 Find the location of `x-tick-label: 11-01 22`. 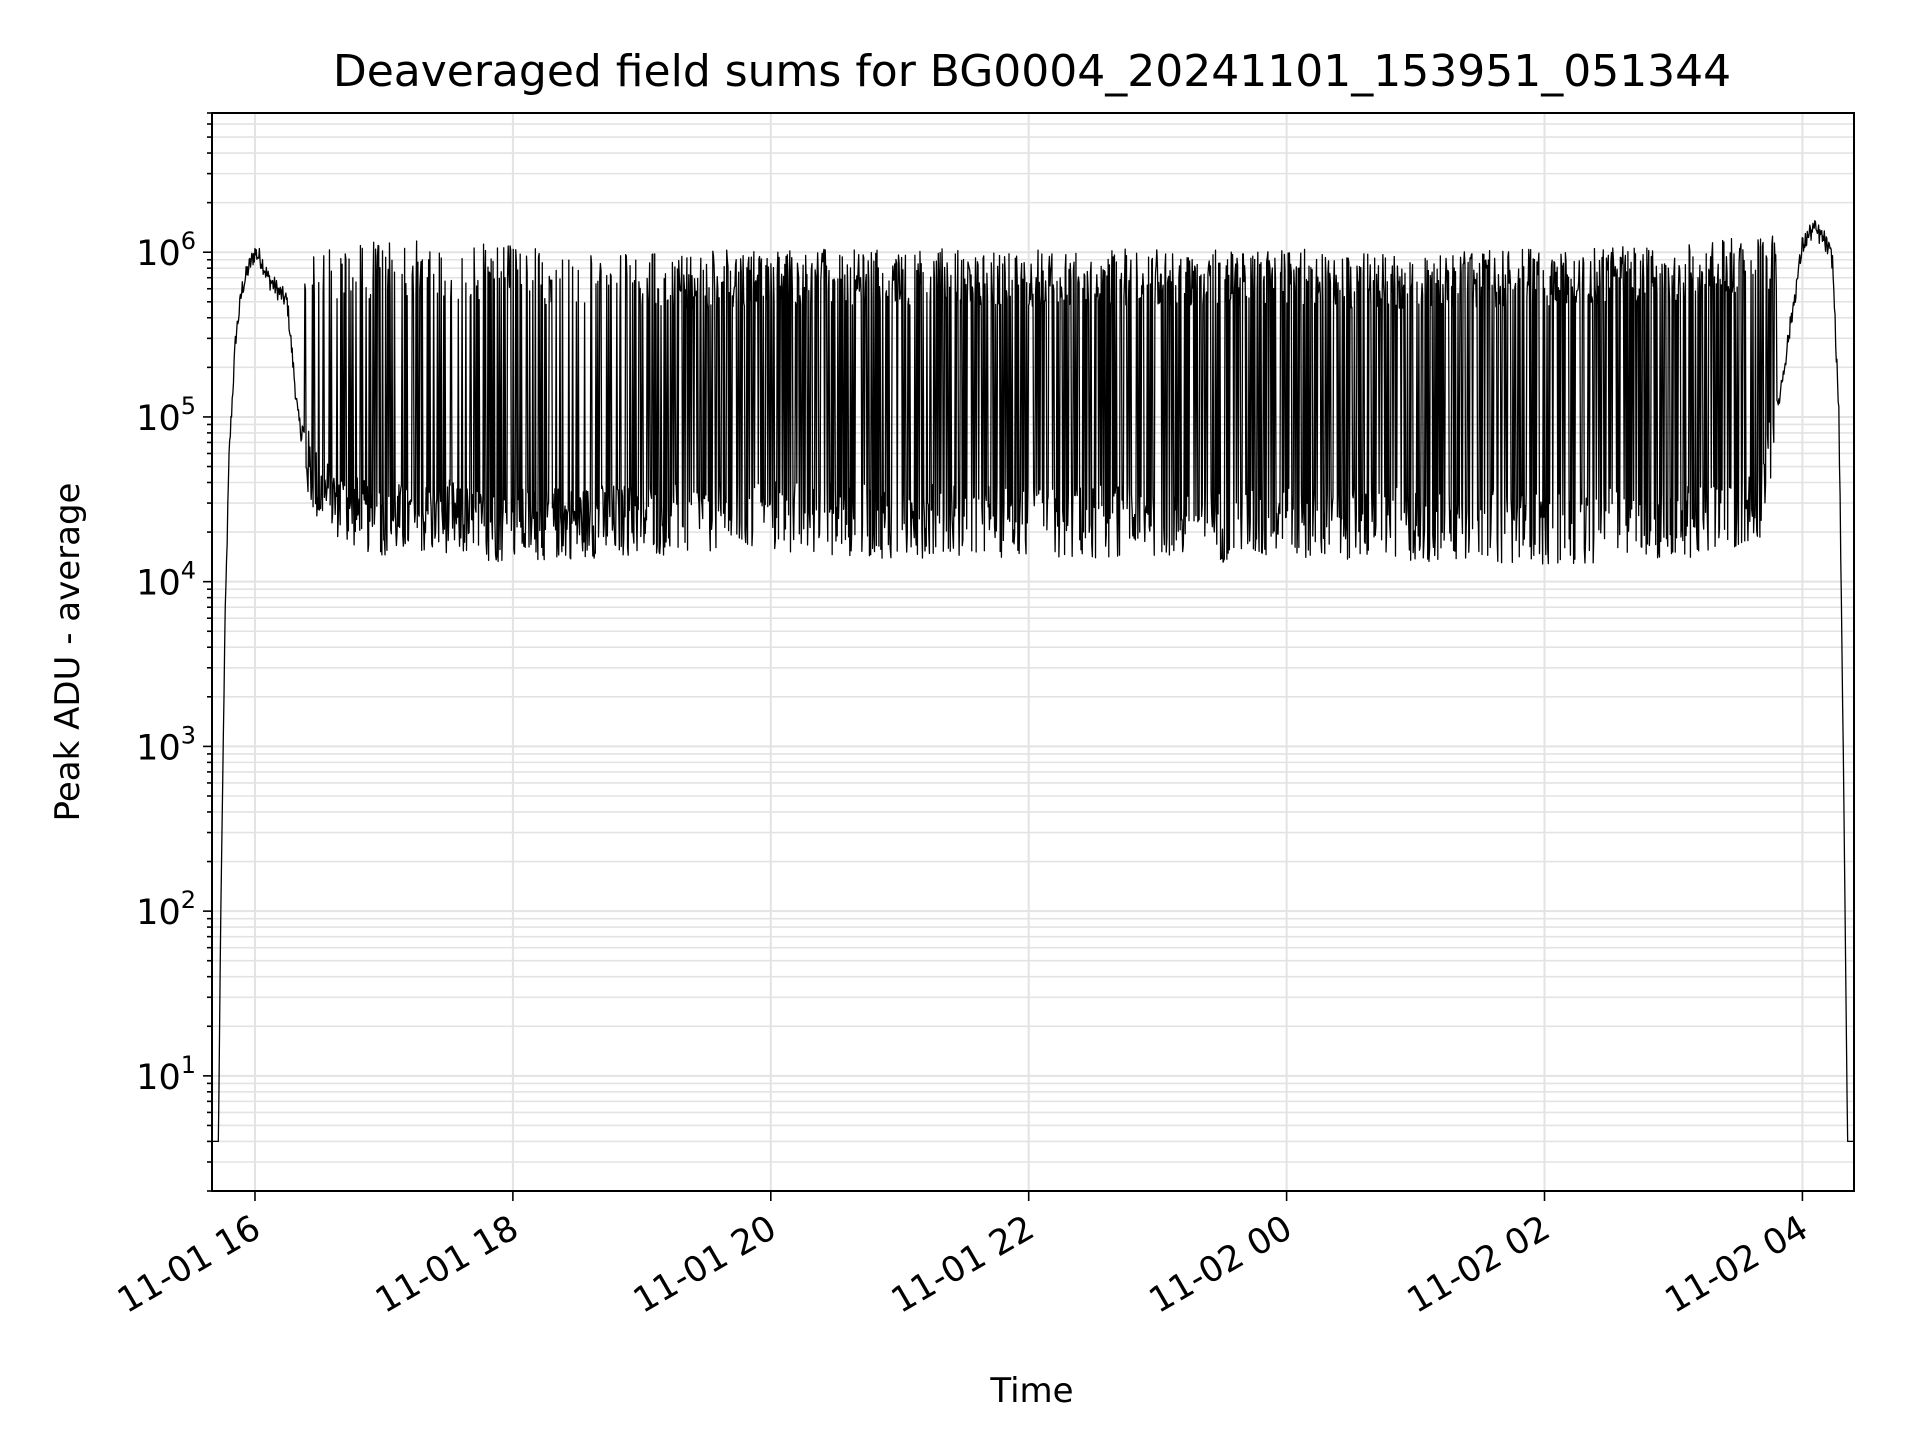

x-tick-label: 11-01 22 is located at coordinates (963, 1264).